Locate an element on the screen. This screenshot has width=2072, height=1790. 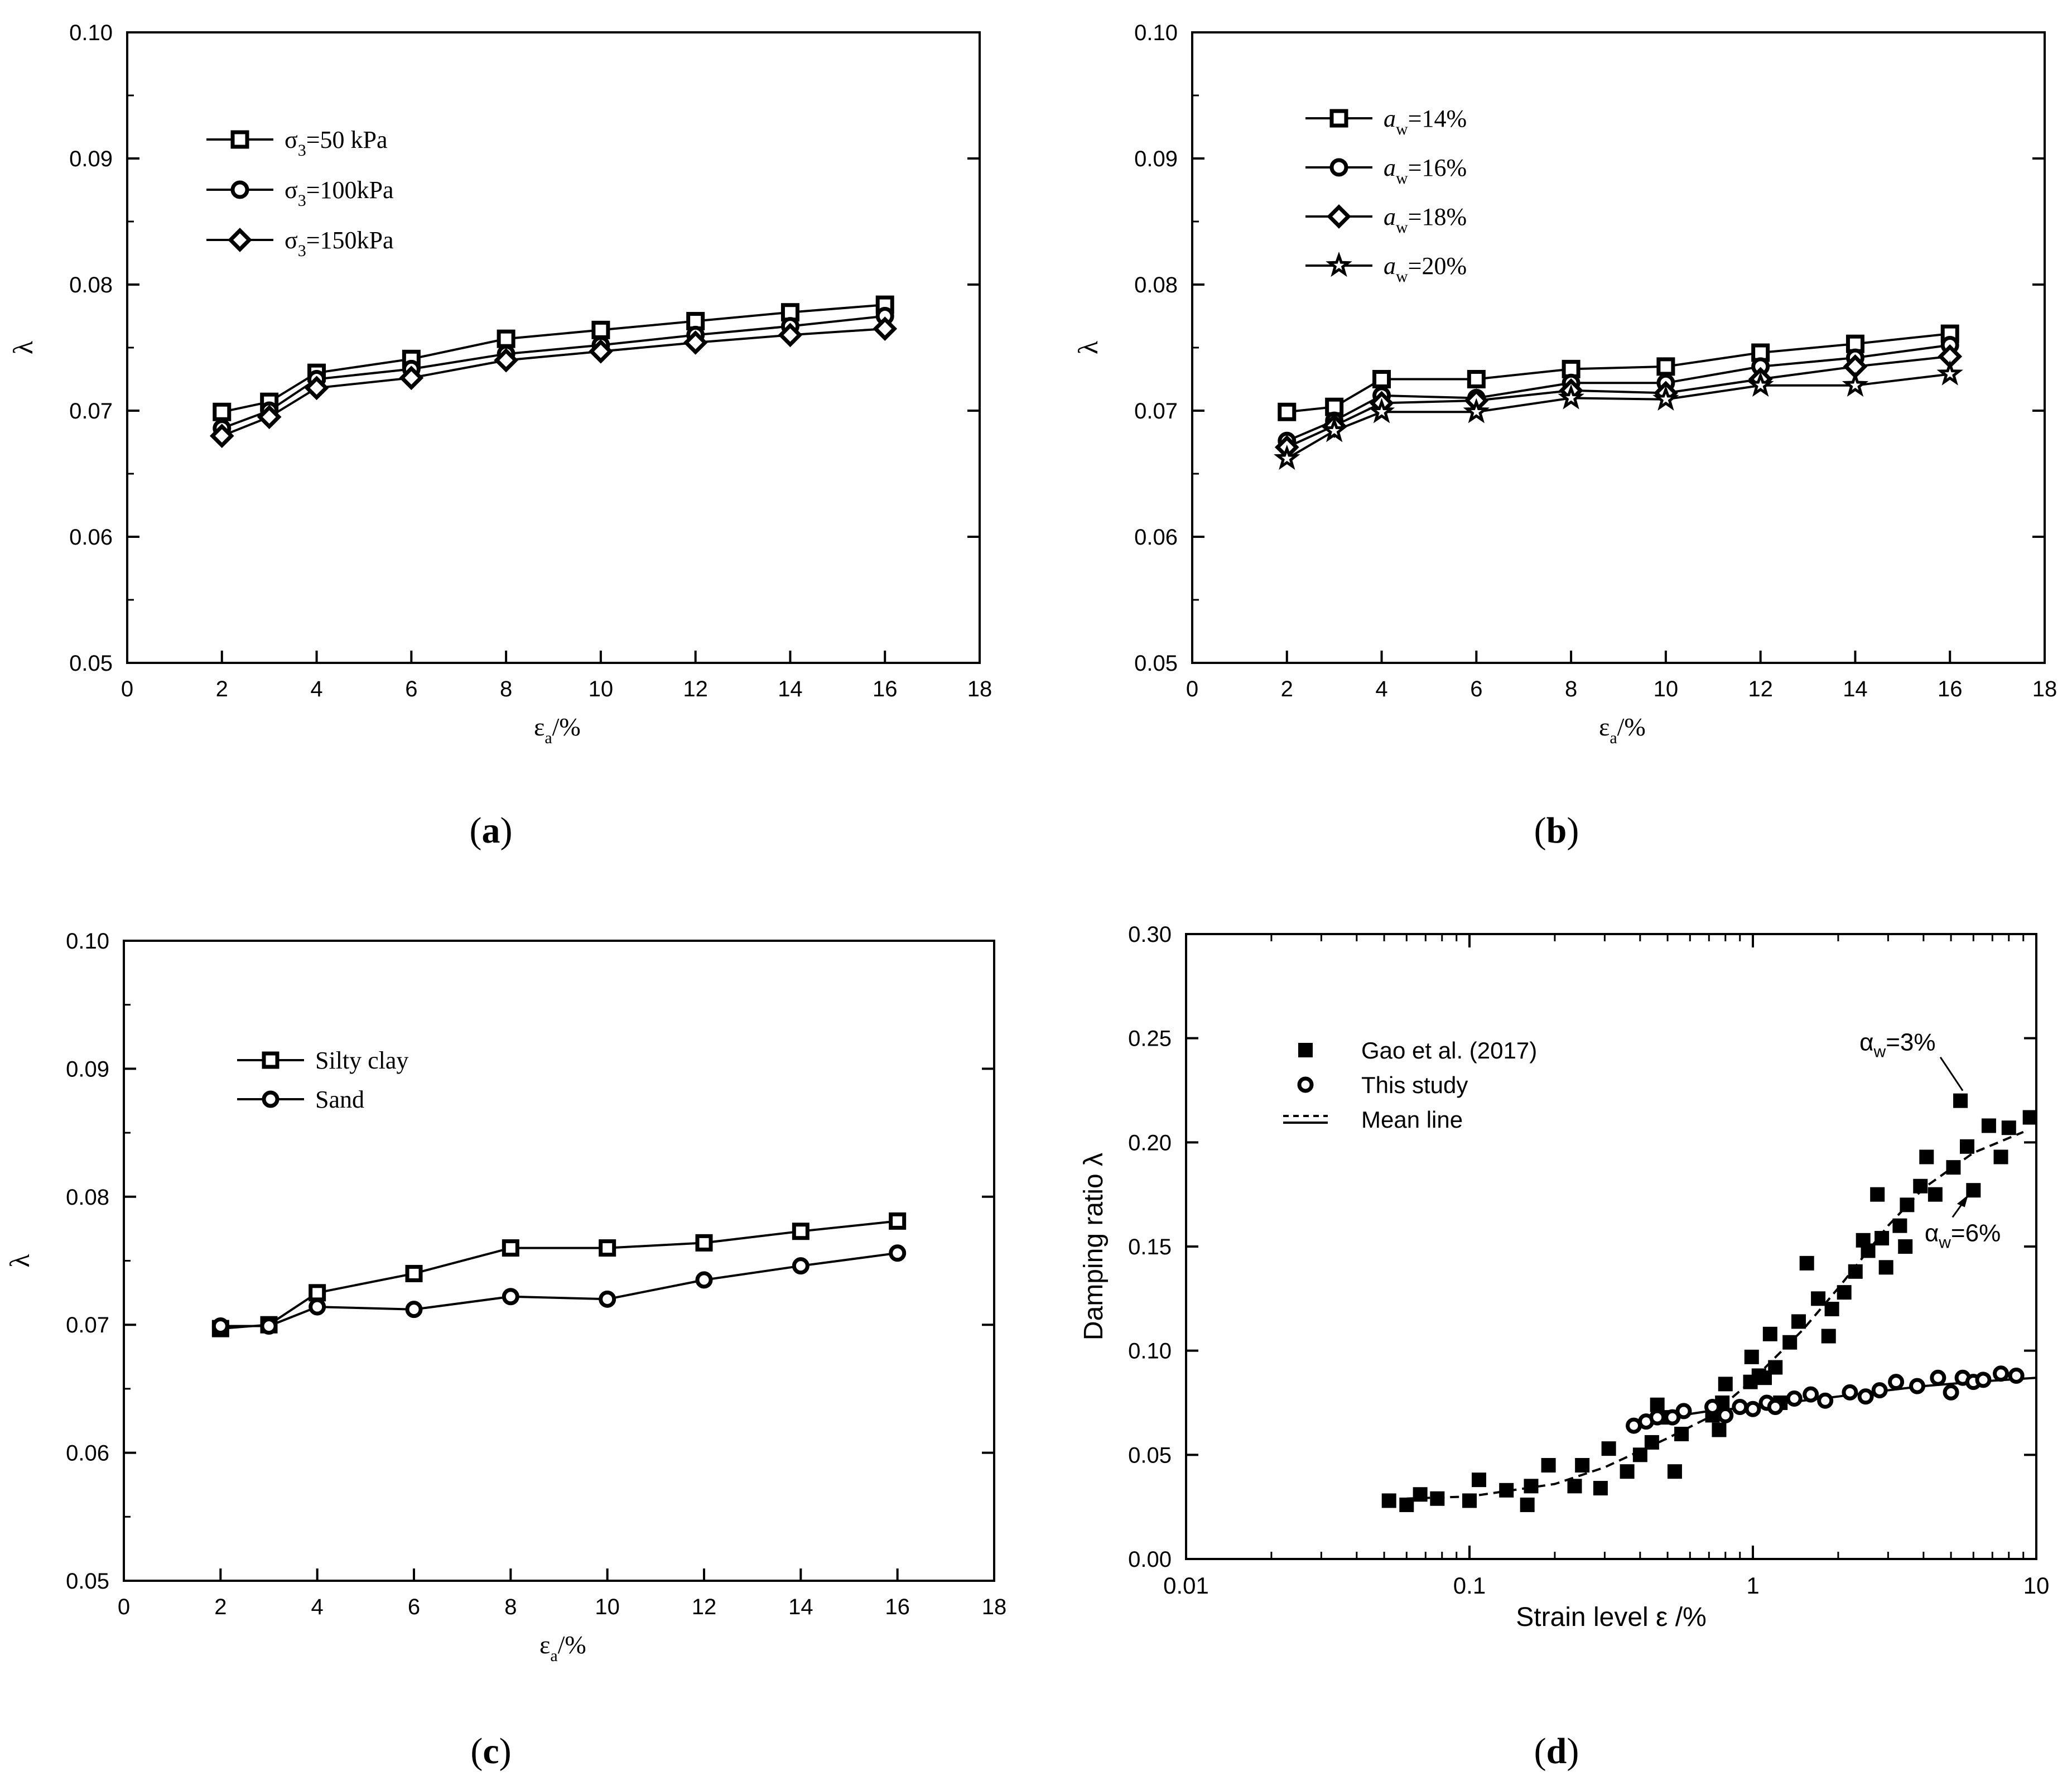
x-tick-label: 4 is located at coordinates (316, 689).